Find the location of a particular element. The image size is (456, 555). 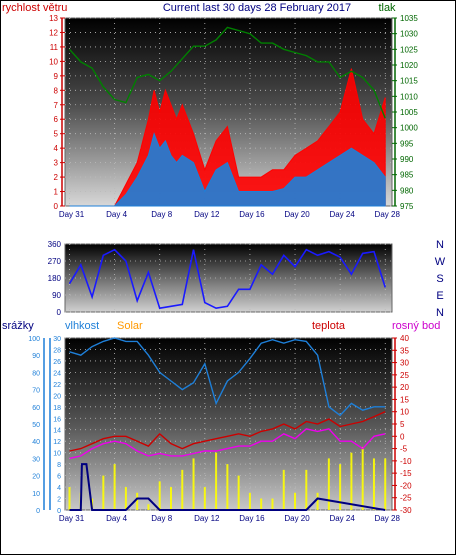

panel-2-compass-label-2: S is located at coordinates (439, 279).